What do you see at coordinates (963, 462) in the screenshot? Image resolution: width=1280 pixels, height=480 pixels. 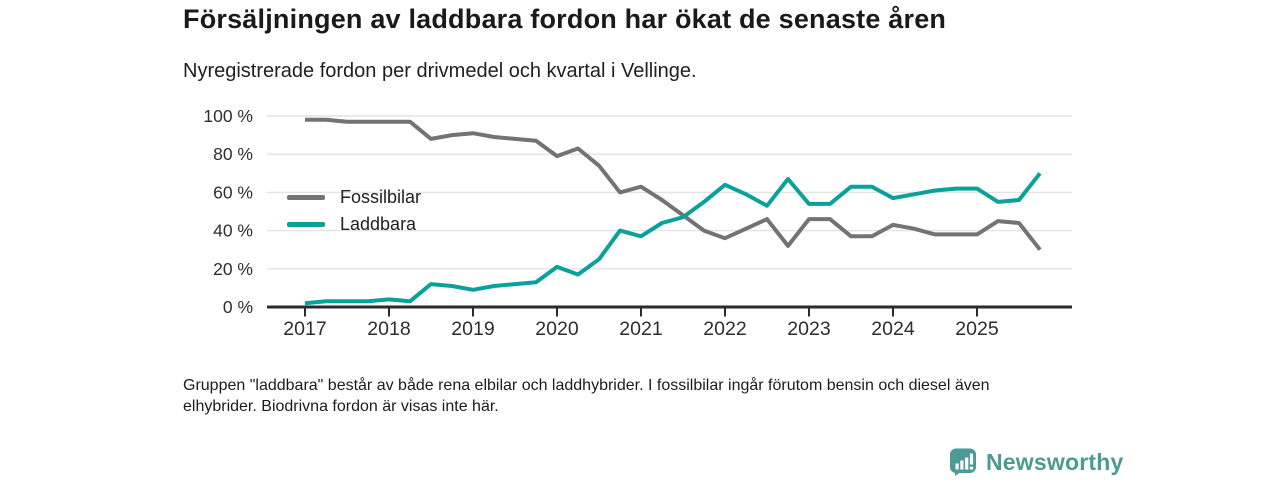 I see `bar-chart-speech-bubble-icon` at bounding box center [963, 462].